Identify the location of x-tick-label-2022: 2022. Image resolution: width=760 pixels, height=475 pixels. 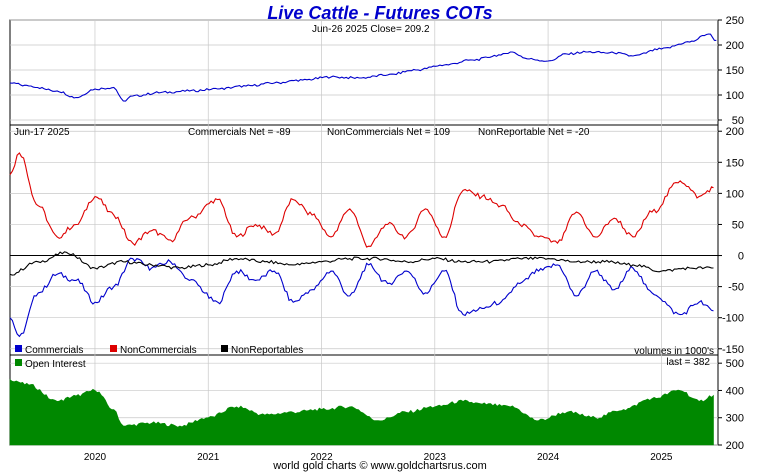
(321, 457).